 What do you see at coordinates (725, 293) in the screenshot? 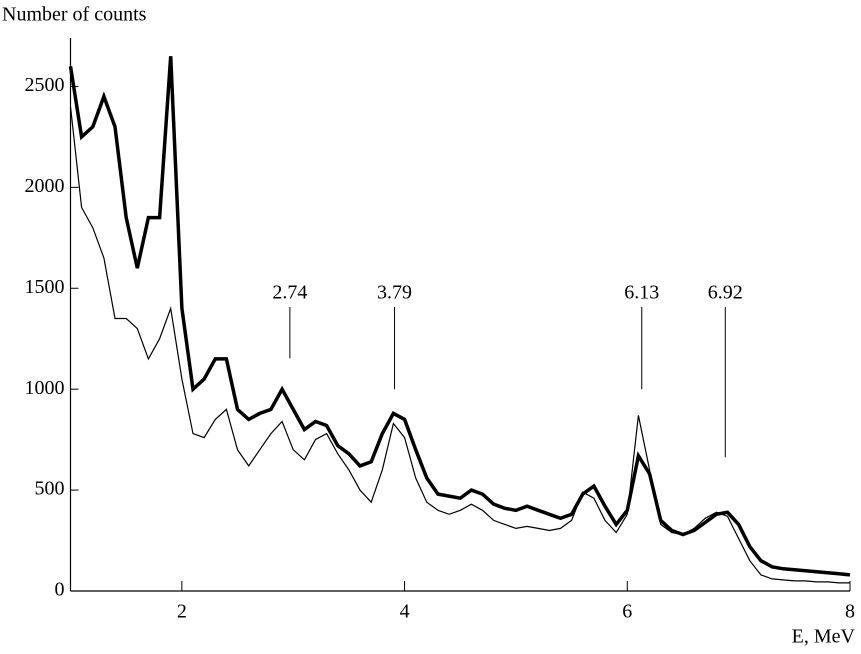
I see `annotation-label: 6.92` at bounding box center [725, 293].